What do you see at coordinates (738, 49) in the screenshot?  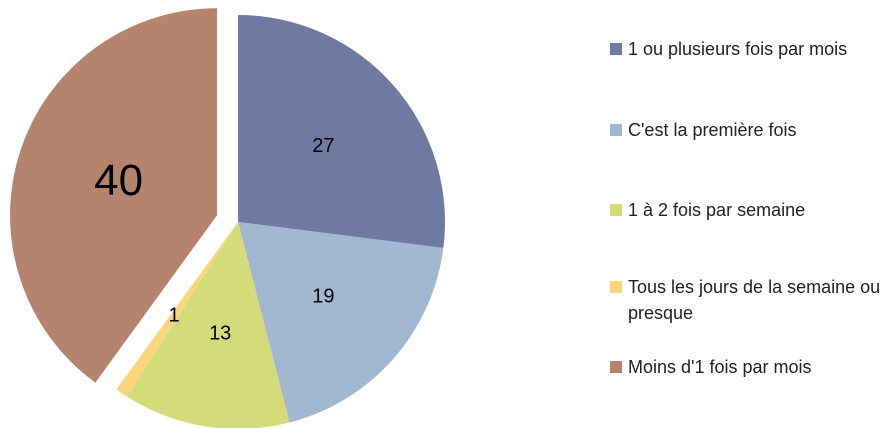 I see `legend-label: 1 ou plusieurs fois par mois` at bounding box center [738, 49].